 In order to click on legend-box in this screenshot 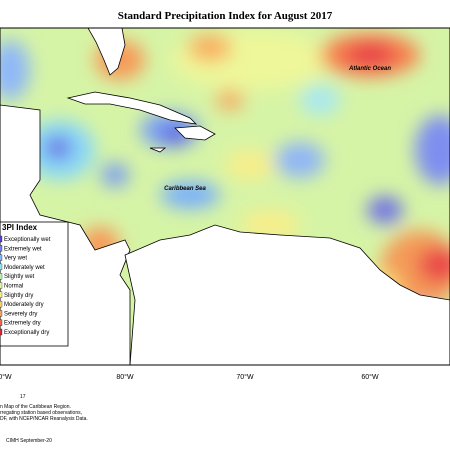, I will do `click(34, 284)`.